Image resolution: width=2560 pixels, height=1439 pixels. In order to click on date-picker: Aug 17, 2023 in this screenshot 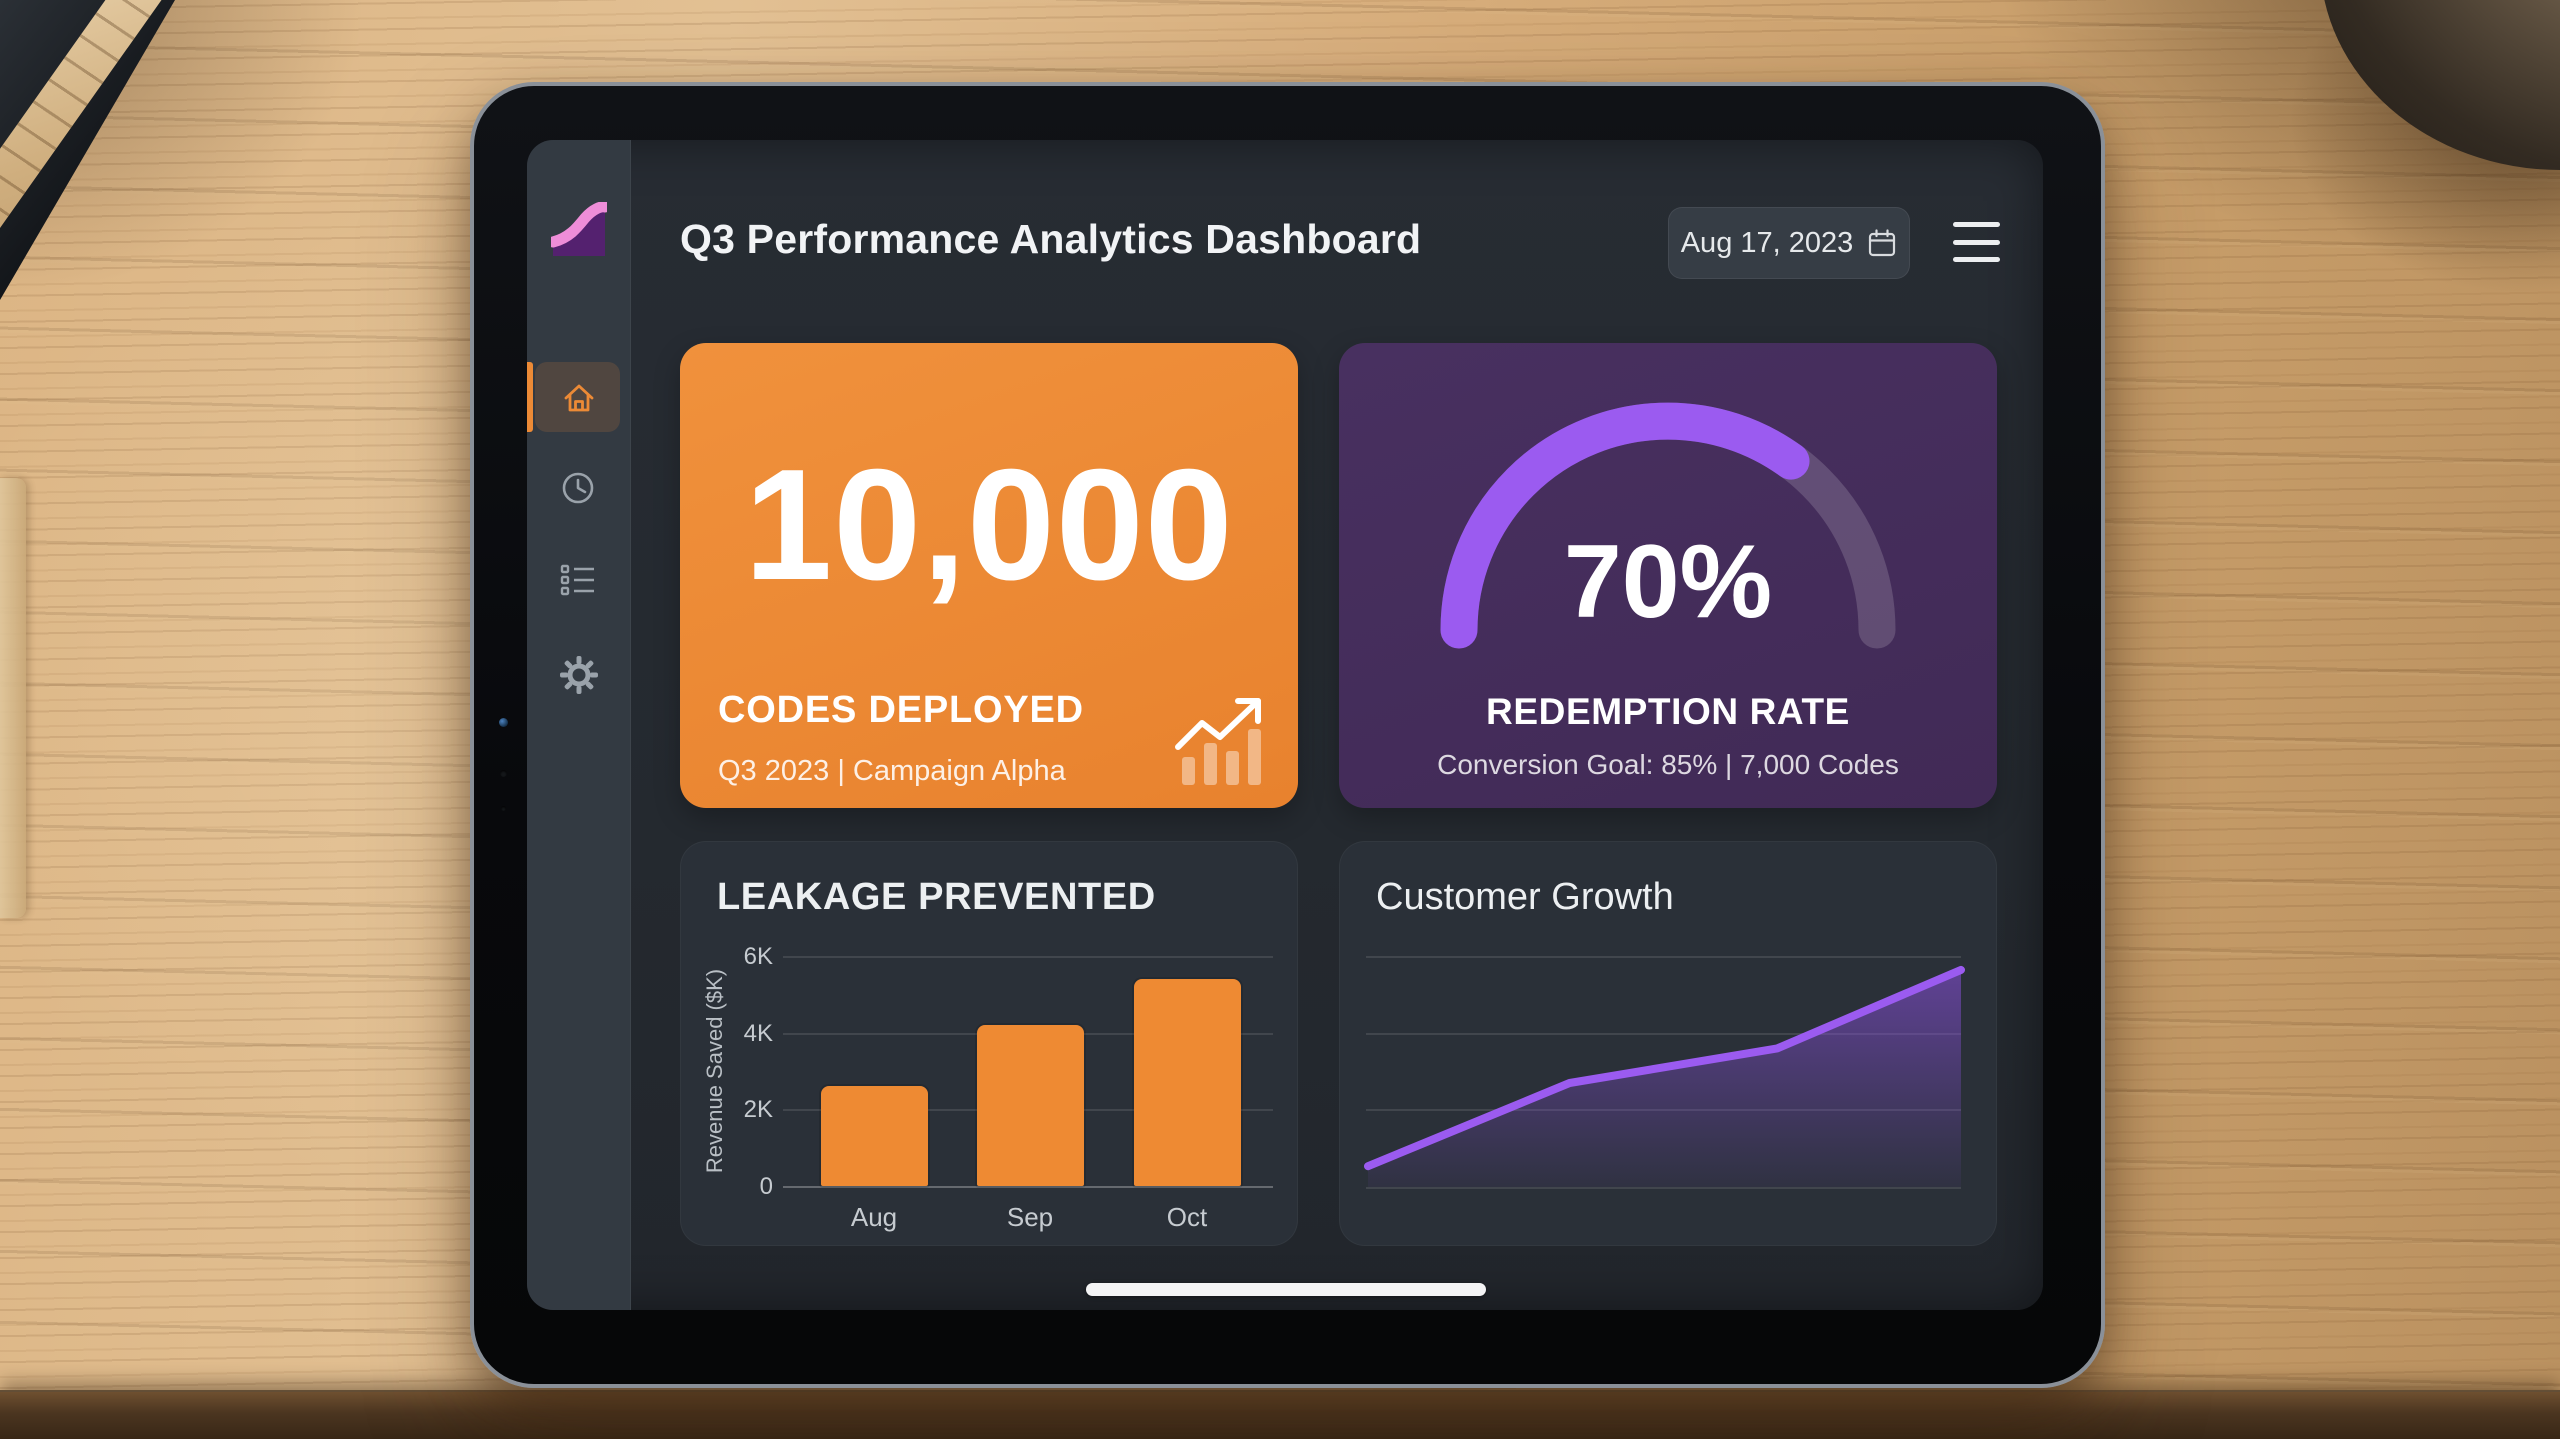, I will do `click(1789, 243)`.